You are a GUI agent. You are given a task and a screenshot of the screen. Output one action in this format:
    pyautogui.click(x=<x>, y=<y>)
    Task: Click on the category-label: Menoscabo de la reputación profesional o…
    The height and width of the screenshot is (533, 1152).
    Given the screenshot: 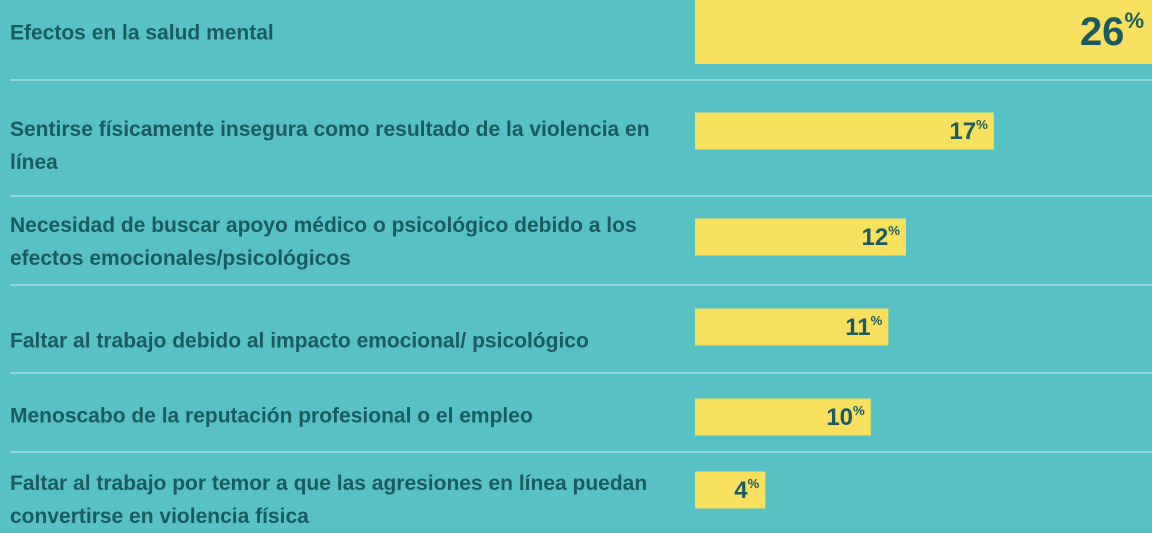 What is the action you would take?
    pyautogui.click(x=271, y=416)
    